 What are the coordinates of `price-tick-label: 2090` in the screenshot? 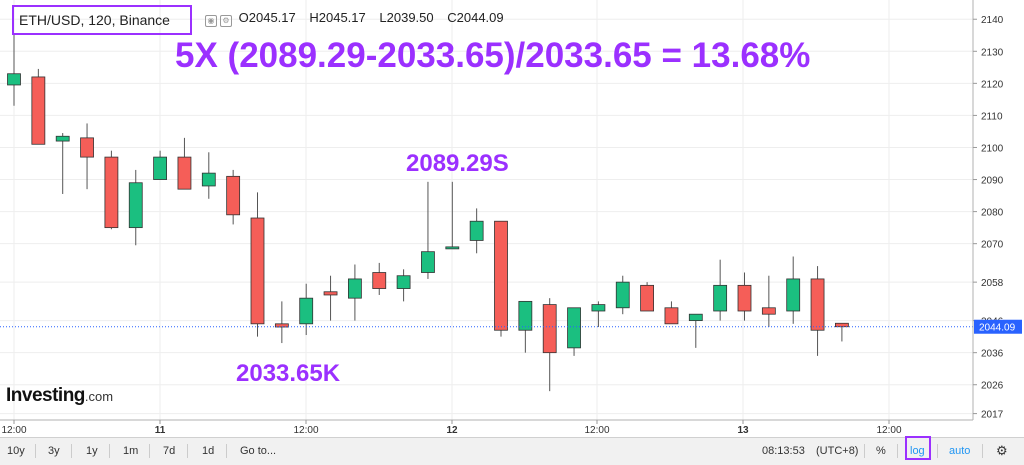 It's located at (992, 181).